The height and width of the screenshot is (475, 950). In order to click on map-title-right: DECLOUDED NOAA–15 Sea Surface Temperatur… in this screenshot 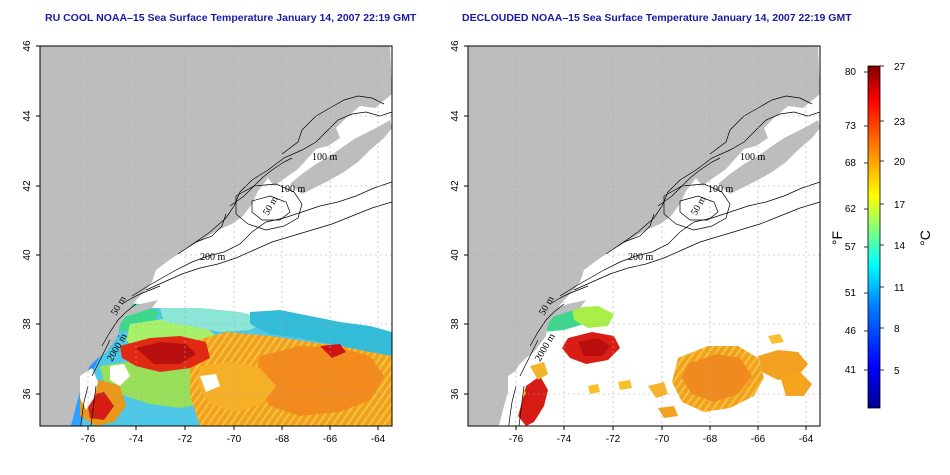, I will do `click(657, 18)`.